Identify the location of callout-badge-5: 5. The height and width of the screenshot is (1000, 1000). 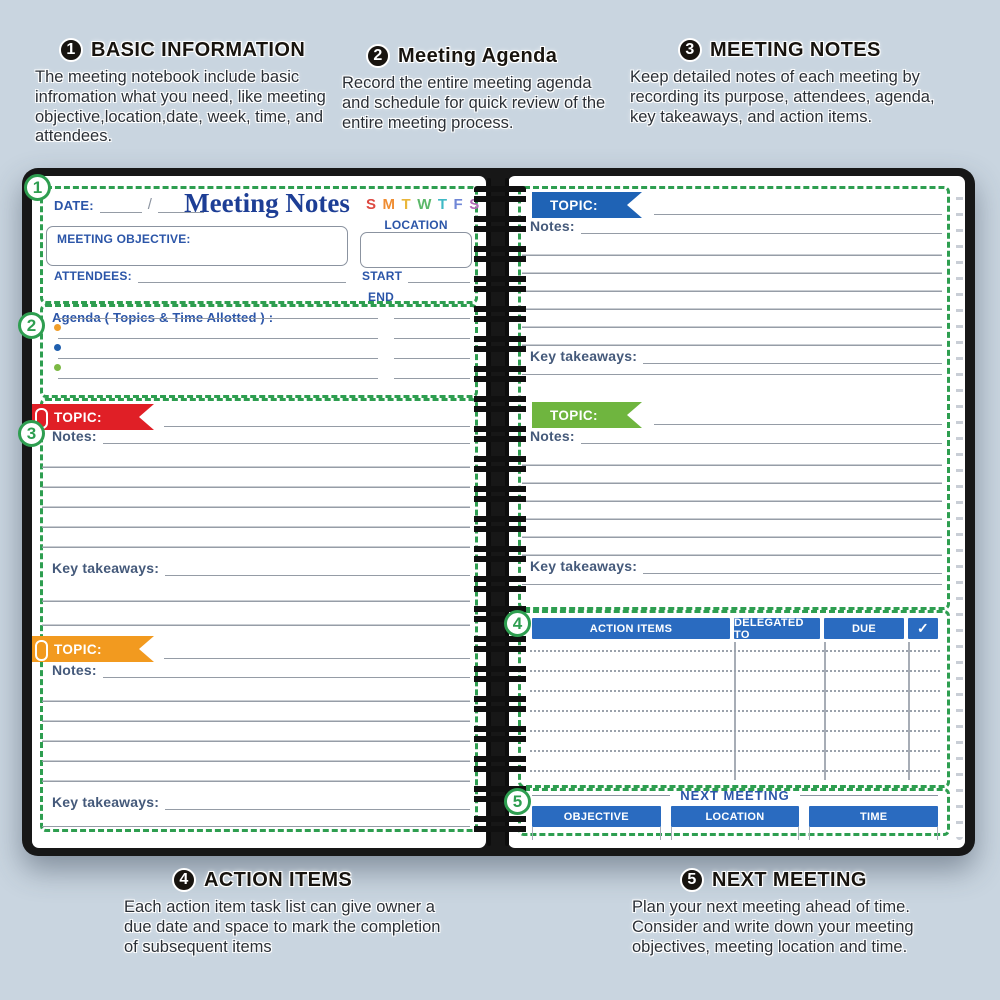
(517, 801).